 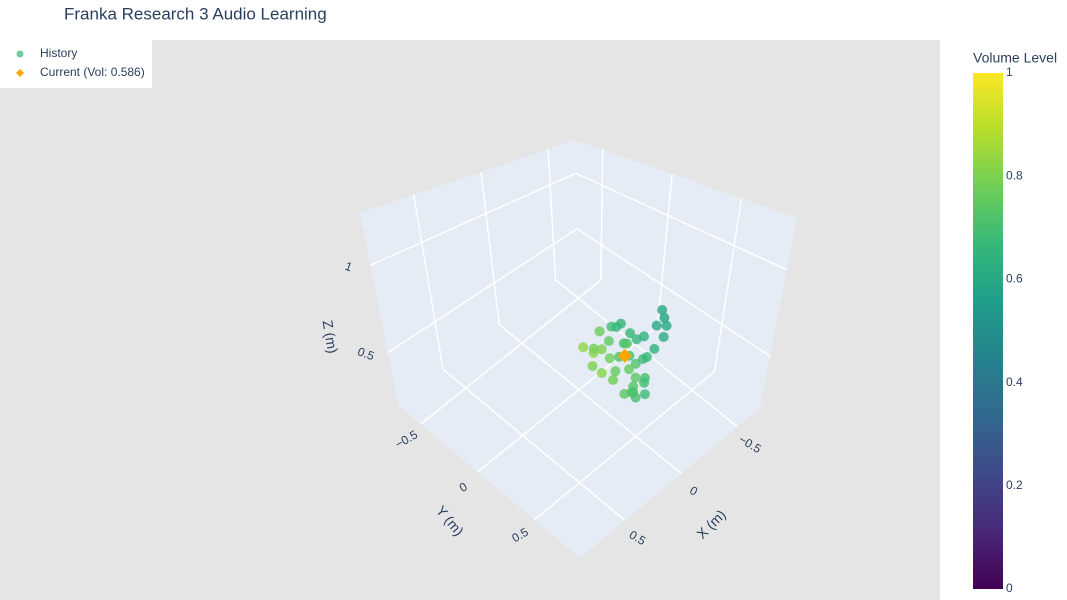 I want to click on colorbar-tick-label: 1, so click(x=1009, y=72).